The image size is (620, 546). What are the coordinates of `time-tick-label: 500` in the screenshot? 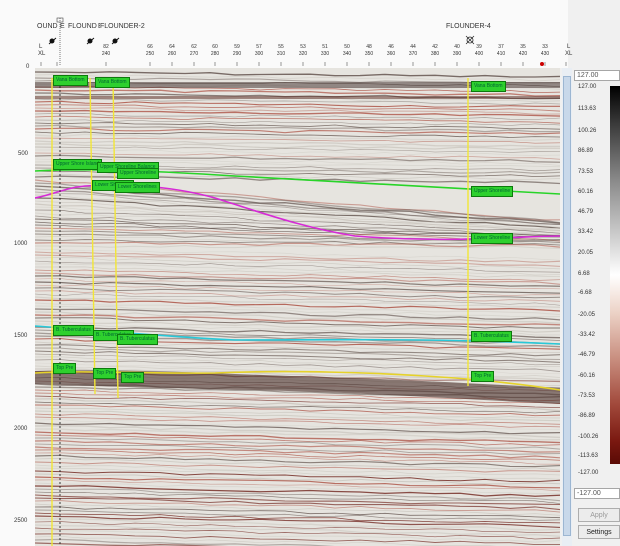 It's located at (23, 154).